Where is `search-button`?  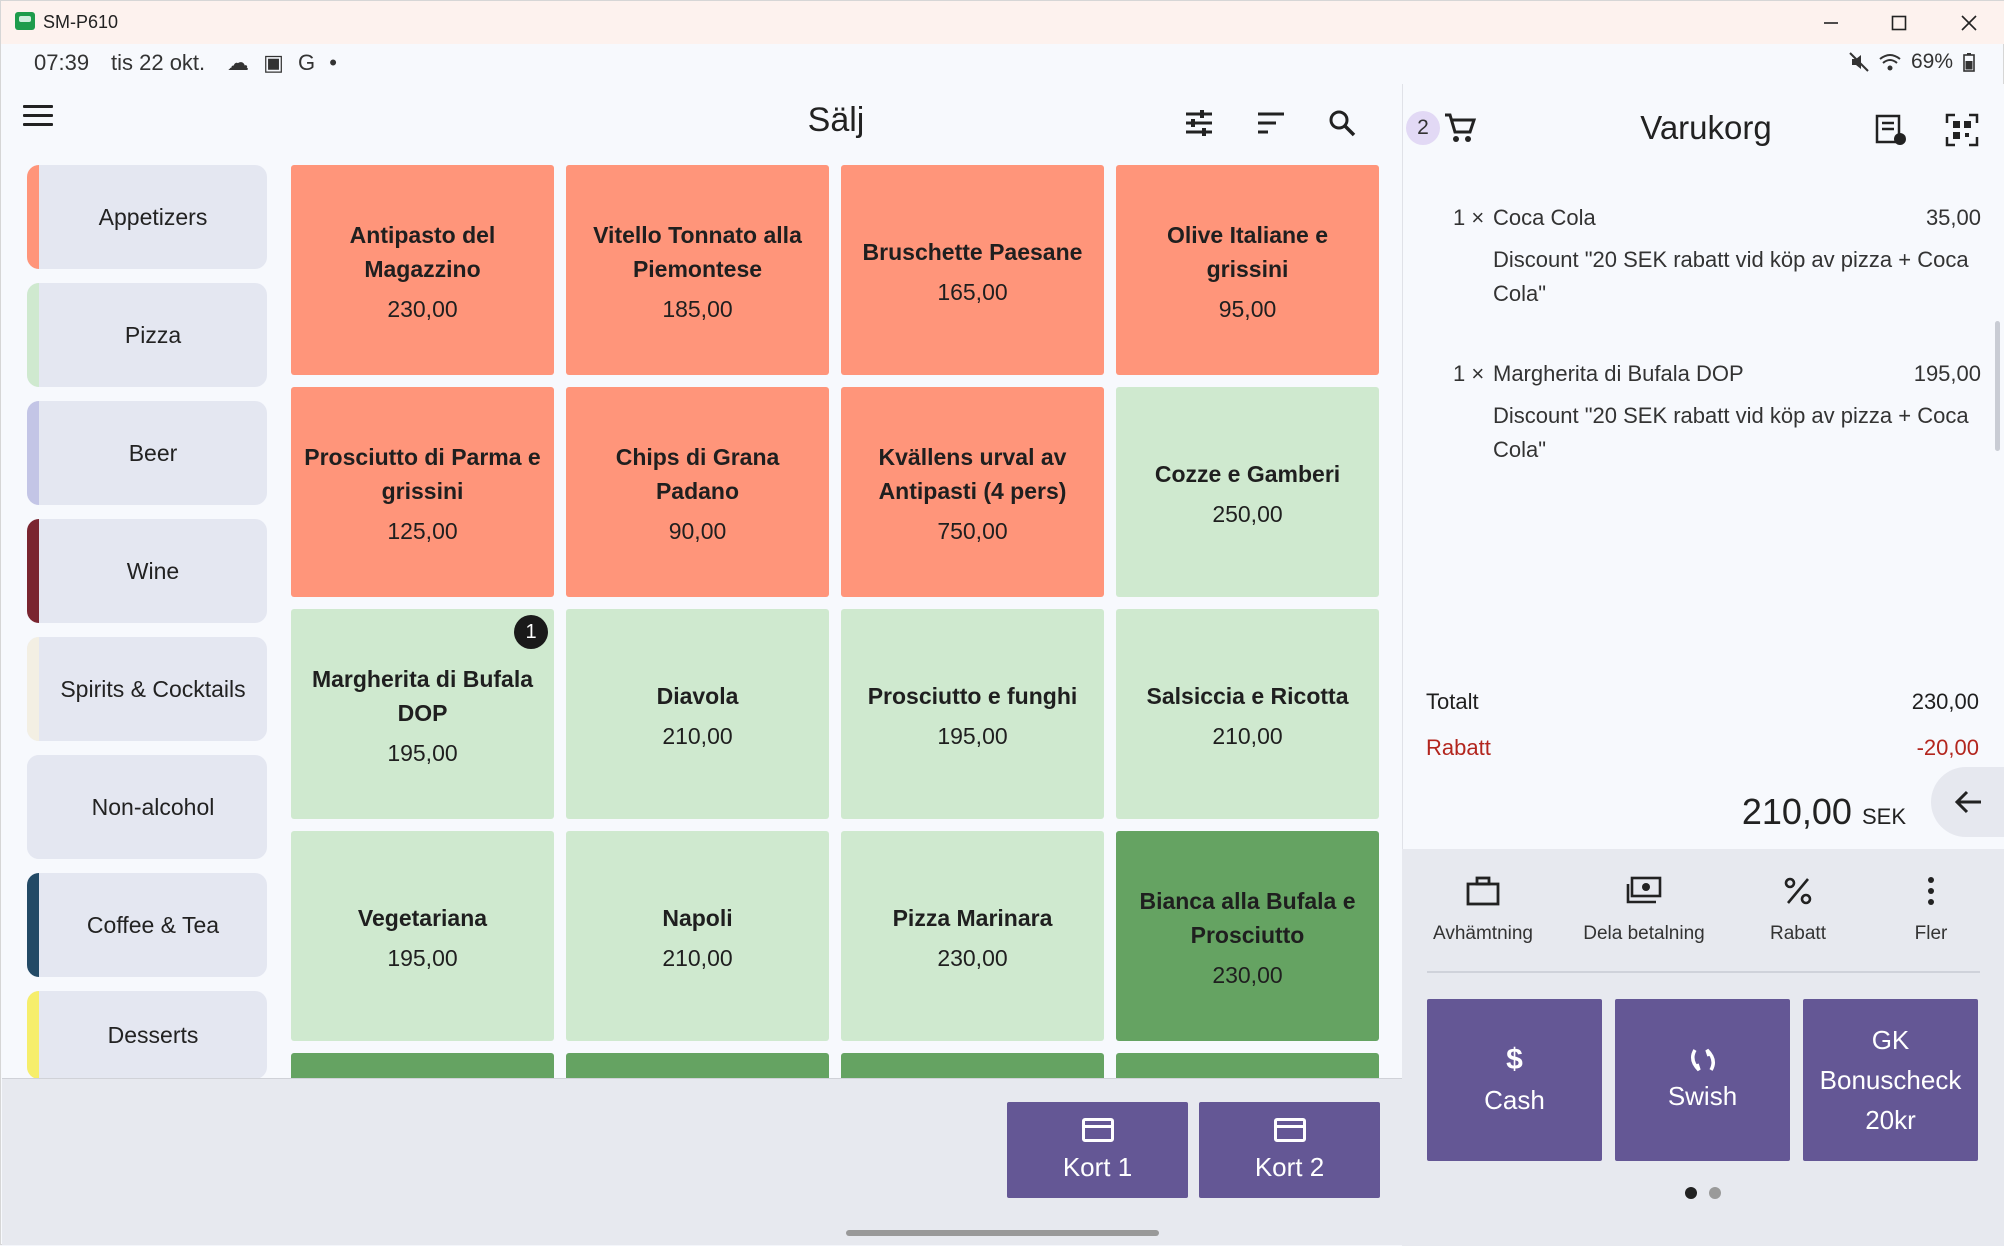 search-button is located at coordinates (1342, 123).